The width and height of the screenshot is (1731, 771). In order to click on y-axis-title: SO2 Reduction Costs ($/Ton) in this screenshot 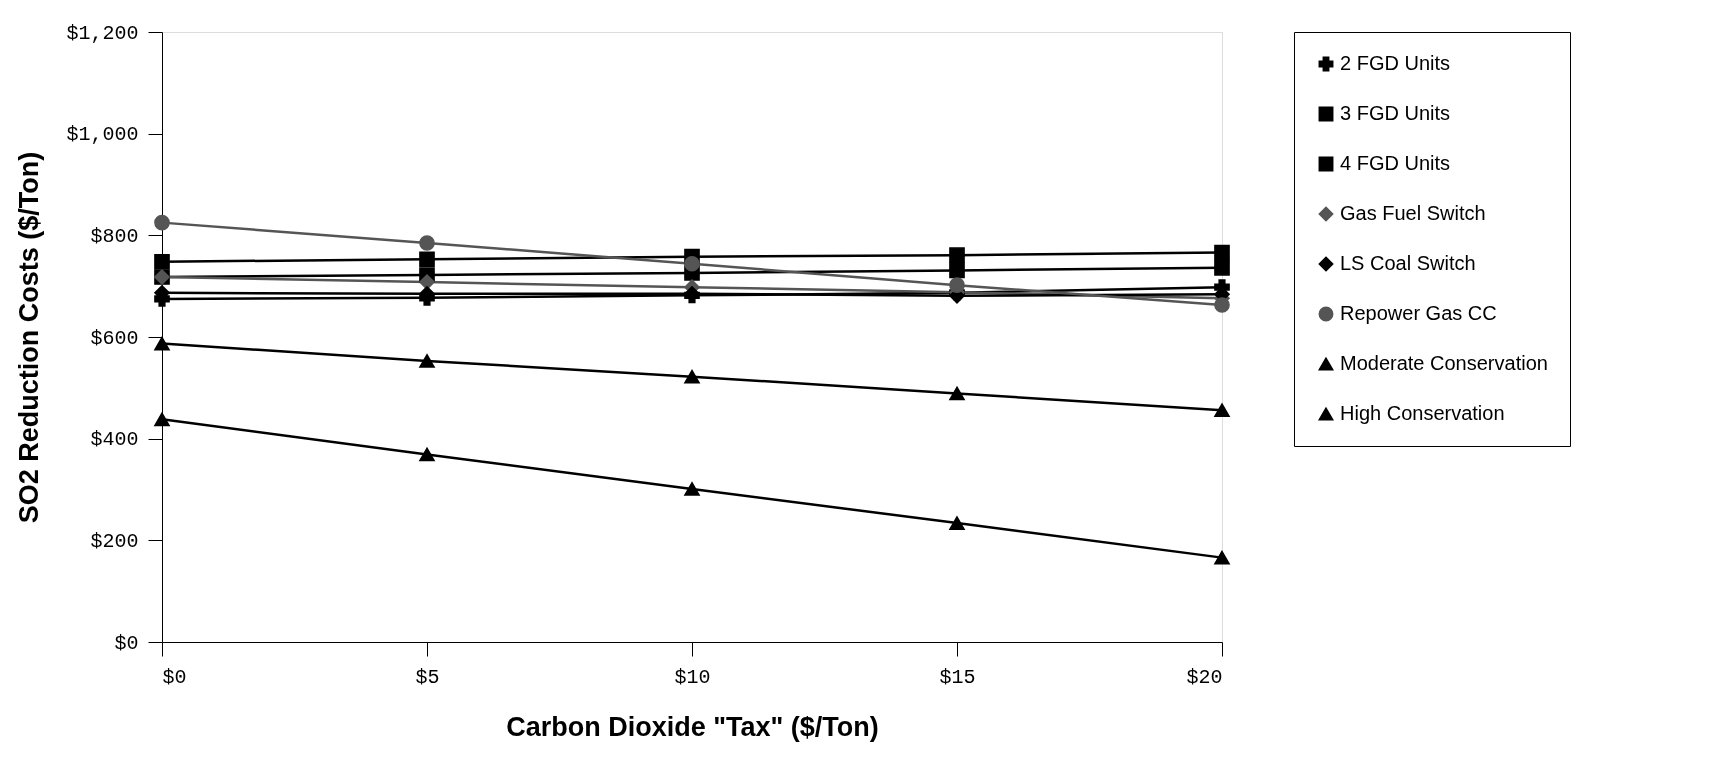, I will do `click(29, 337)`.